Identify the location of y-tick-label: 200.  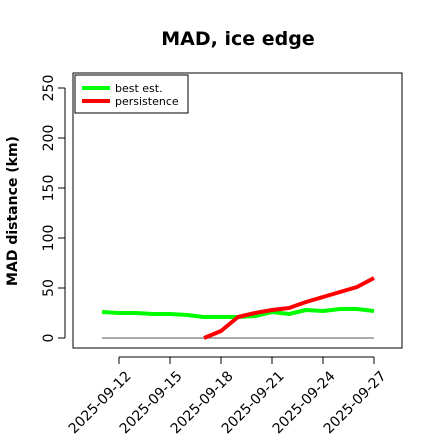
(49, 138).